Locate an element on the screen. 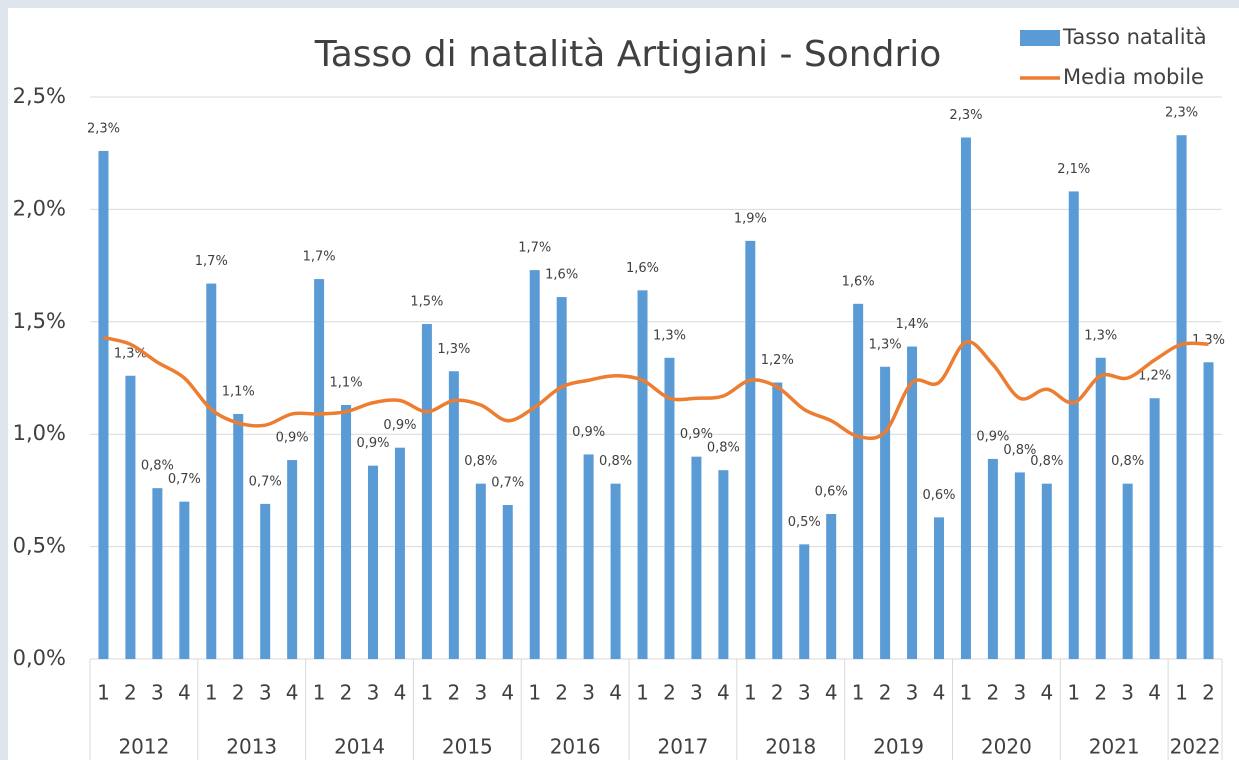 The height and width of the screenshot is (760, 1239). y-tick-label: 0,0% is located at coordinates (39, 658).